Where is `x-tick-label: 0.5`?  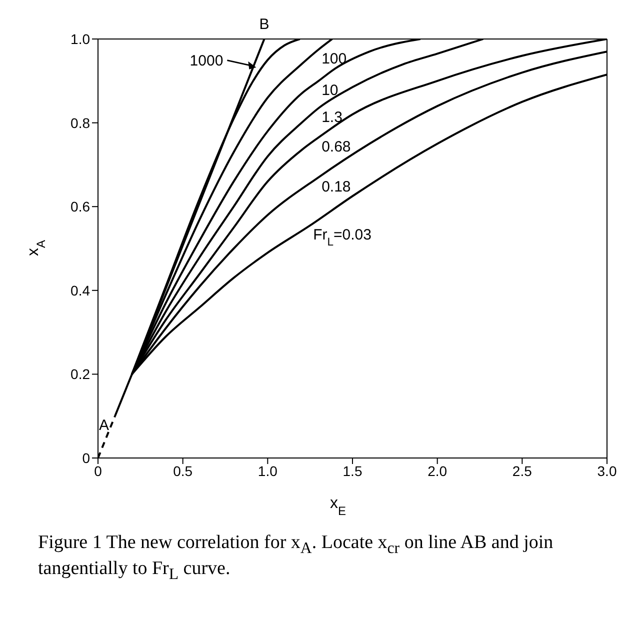 x-tick-label: 0.5 is located at coordinates (183, 470).